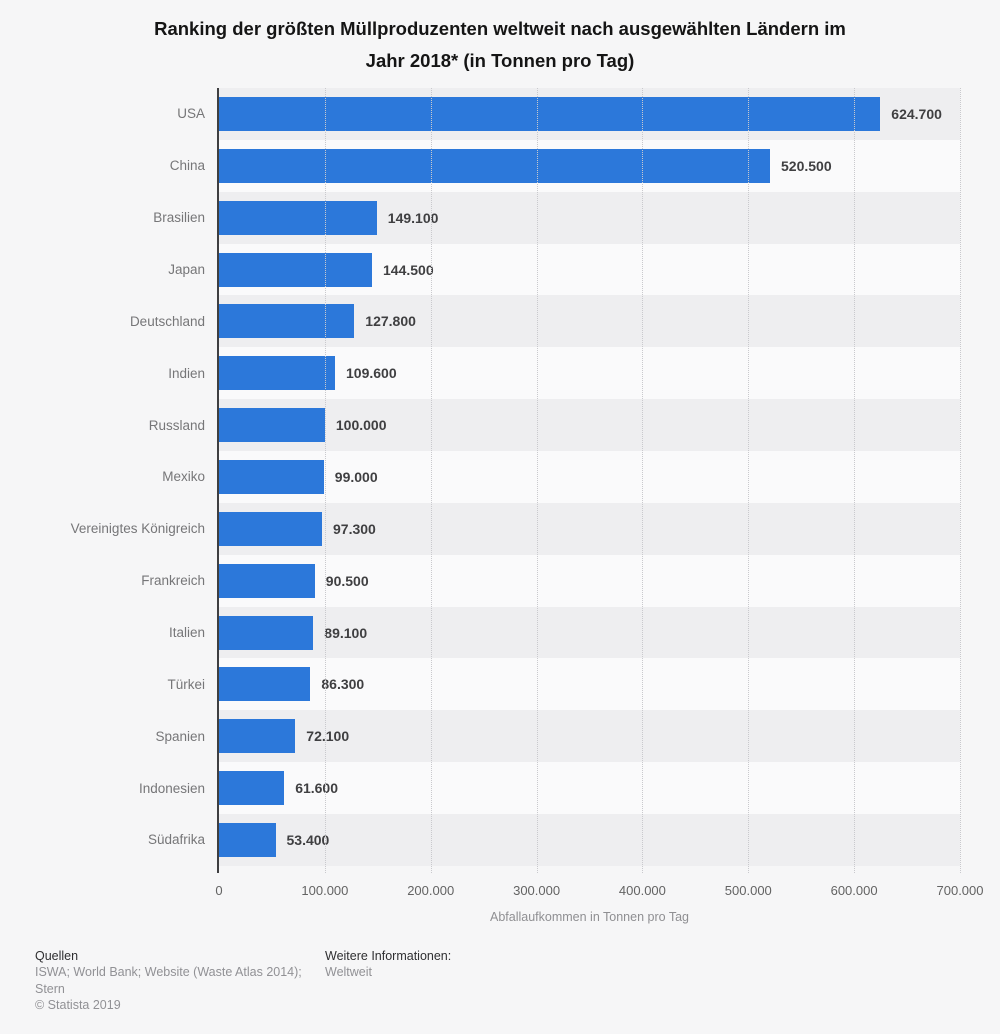 The image size is (1000, 1034). What do you see at coordinates (57, 956) in the screenshot?
I see `sources-heading: Quellen` at bounding box center [57, 956].